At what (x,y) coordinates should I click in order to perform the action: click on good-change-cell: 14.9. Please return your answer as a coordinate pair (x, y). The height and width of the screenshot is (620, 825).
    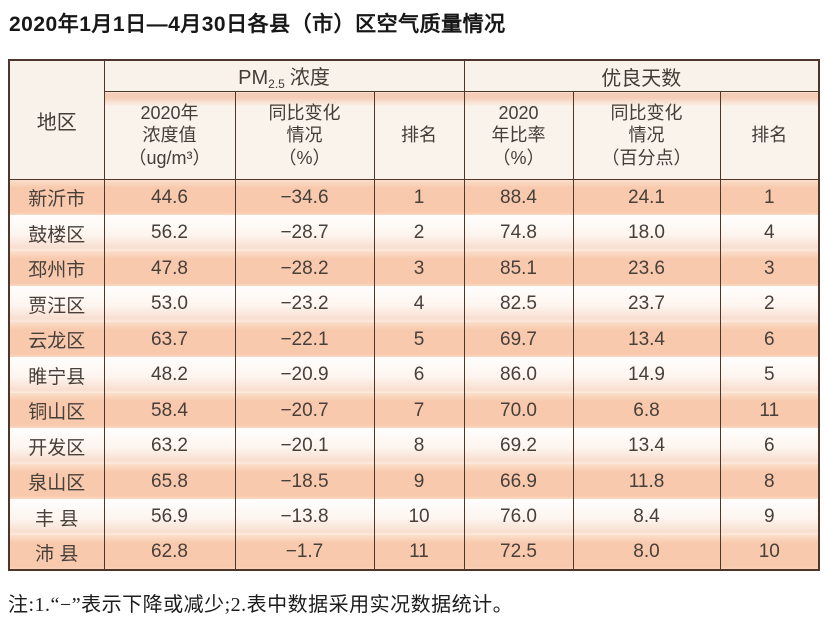
    Looking at the image, I should click on (646, 375).